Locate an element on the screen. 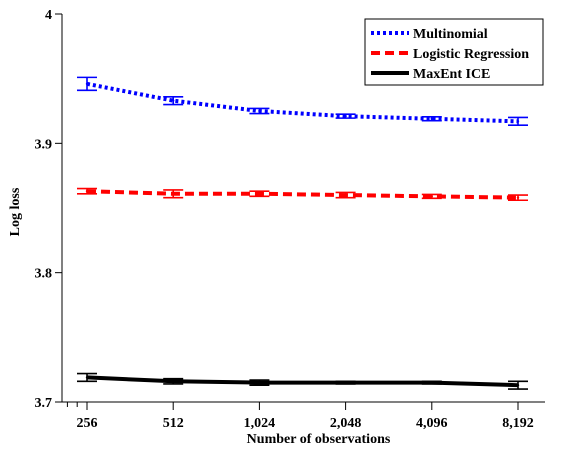  x-tick-label: 2,048 is located at coordinates (346, 423).